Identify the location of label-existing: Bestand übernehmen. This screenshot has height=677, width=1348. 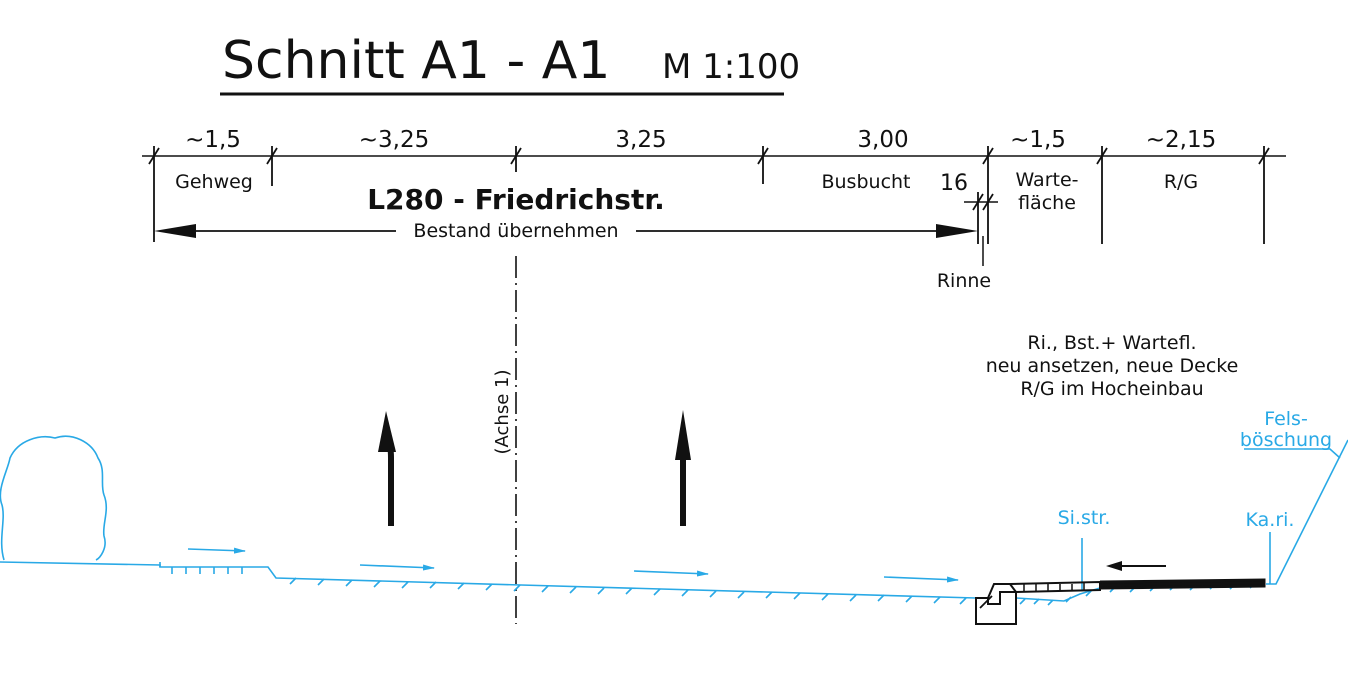
(515, 231).